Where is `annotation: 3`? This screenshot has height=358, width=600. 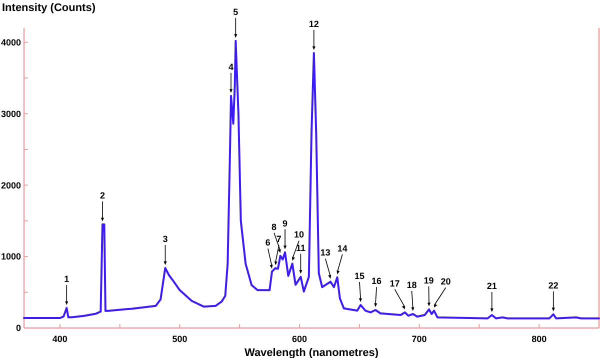
annotation: 3 is located at coordinates (165, 239).